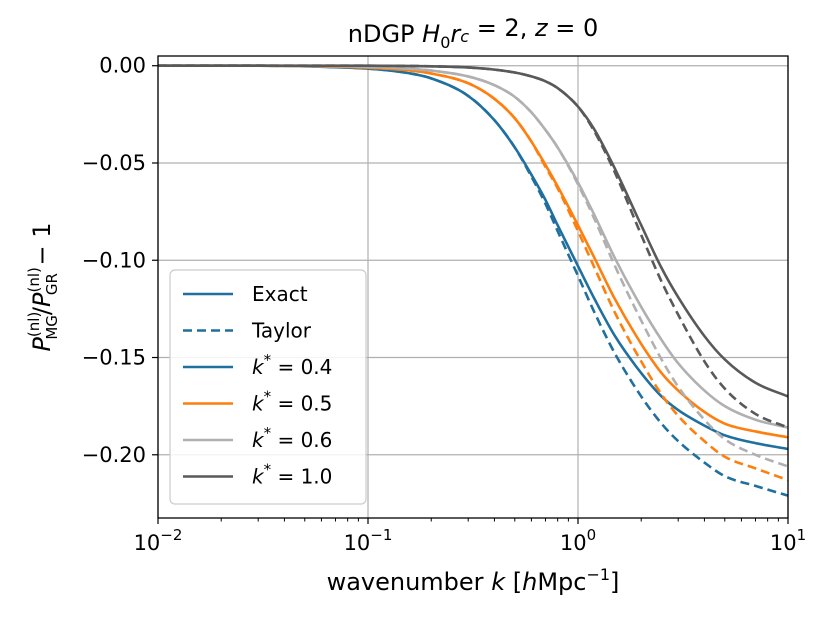 This screenshot has height=623, width=830. Describe the element at coordinates (368, 540) in the screenshot. I see `x-tick-label: 10⁻¹` at that location.